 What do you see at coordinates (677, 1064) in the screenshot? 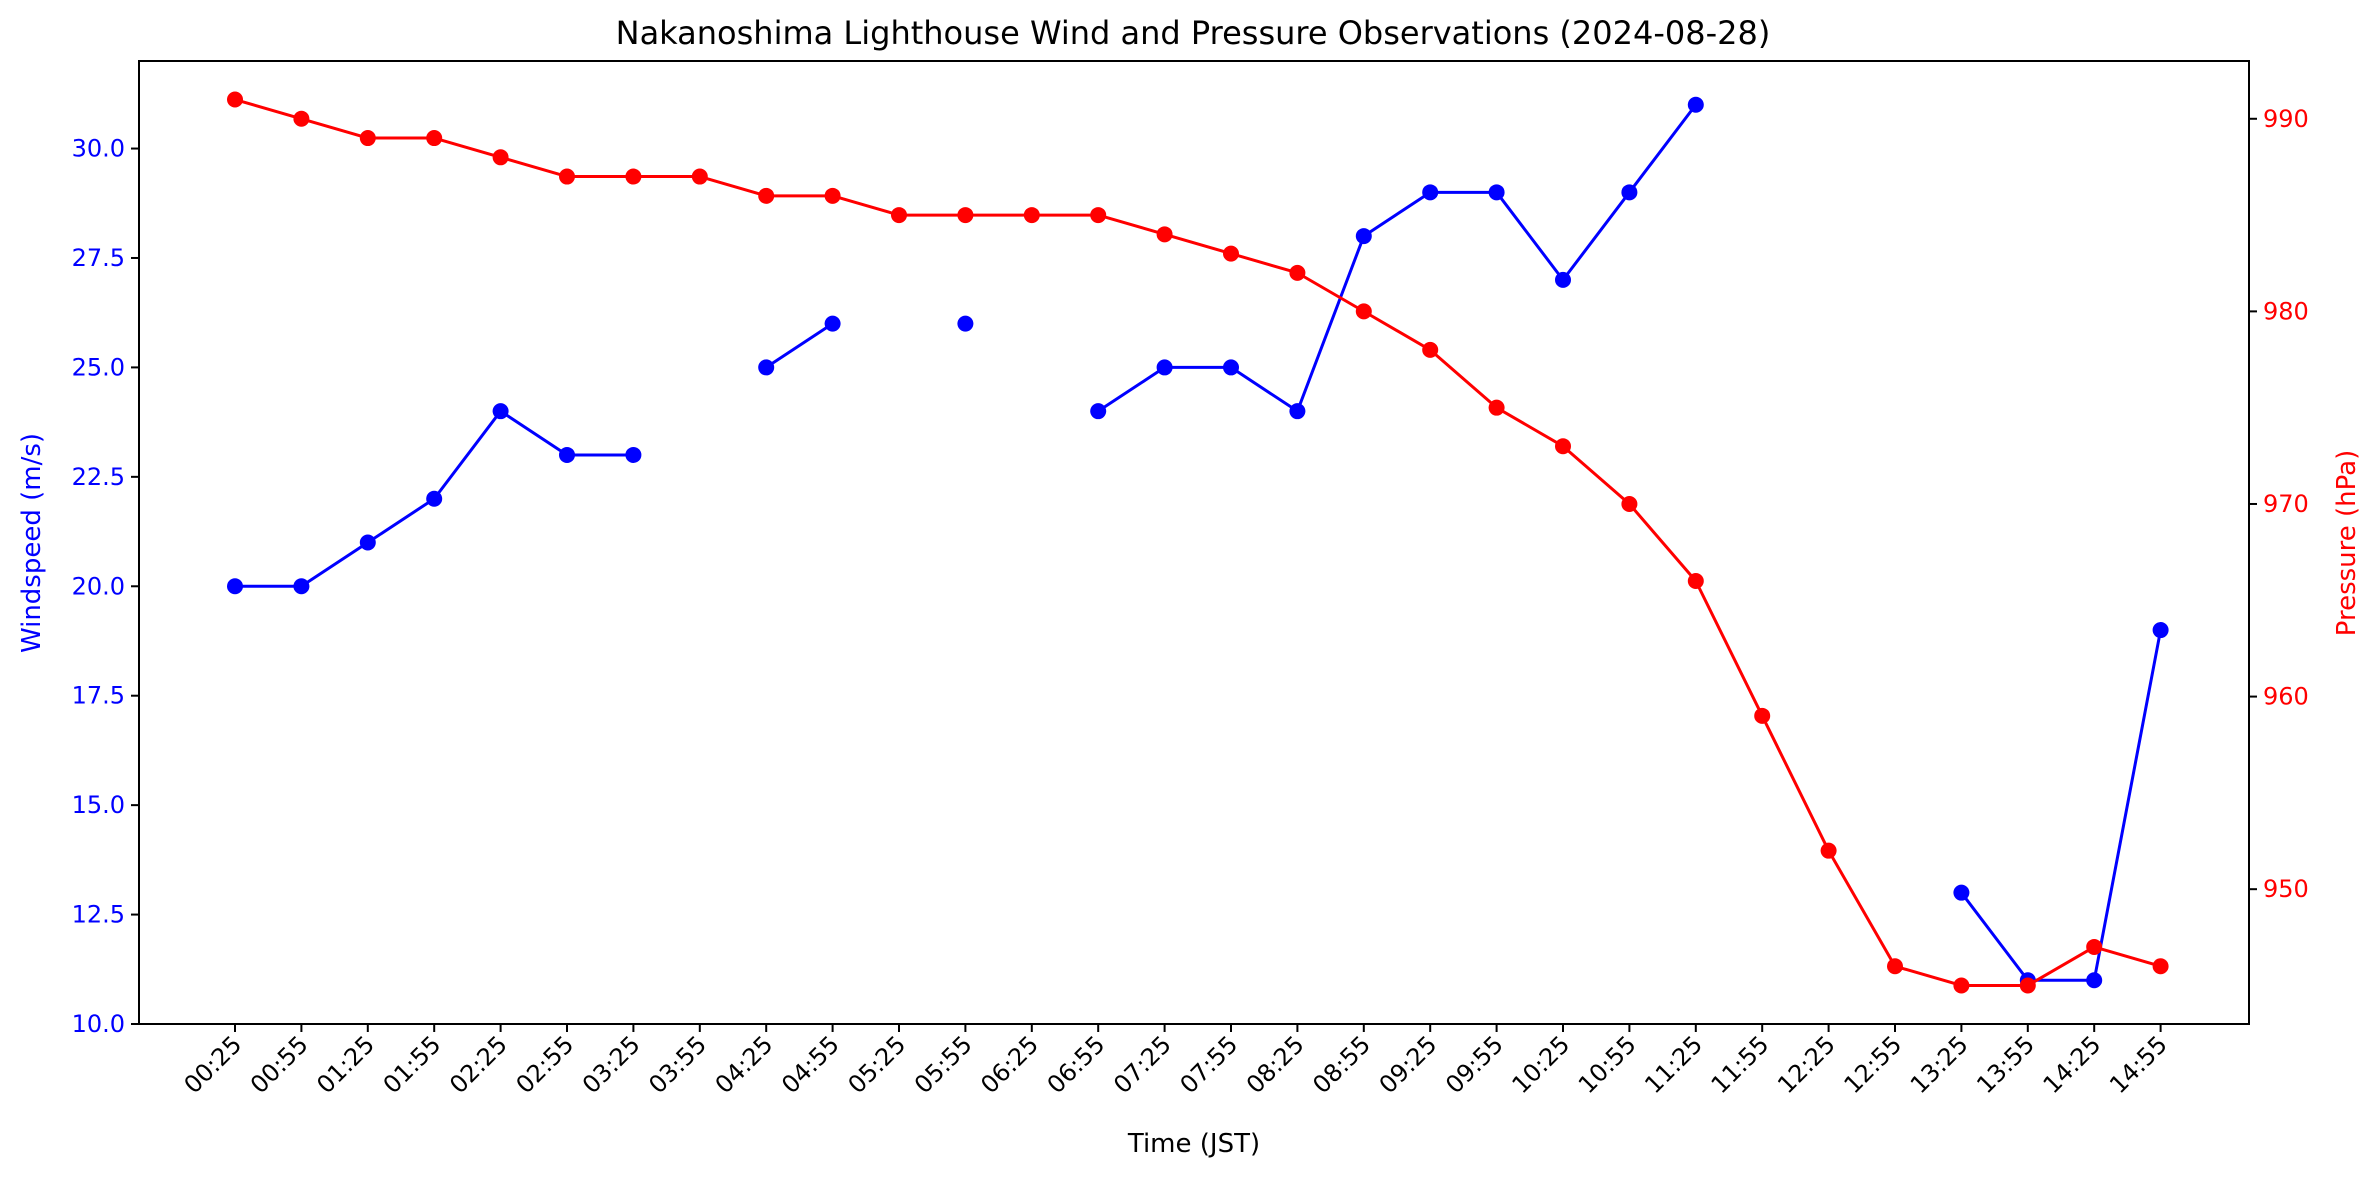
I see `x-tick-label: 03:55` at bounding box center [677, 1064].